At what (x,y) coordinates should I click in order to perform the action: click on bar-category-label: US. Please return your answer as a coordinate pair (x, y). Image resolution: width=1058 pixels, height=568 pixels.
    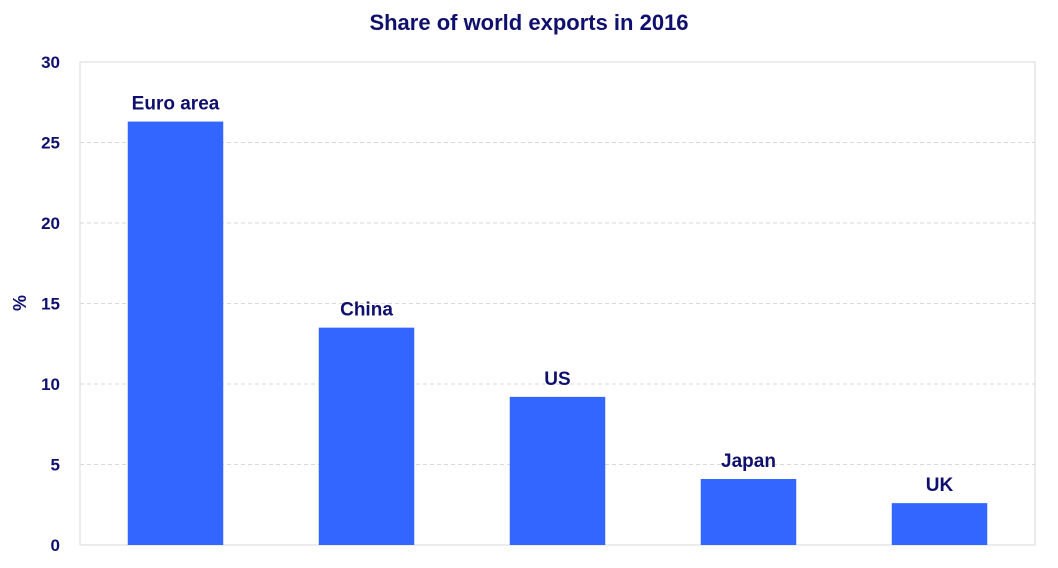
    Looking at the image, I should click on (557, 379).